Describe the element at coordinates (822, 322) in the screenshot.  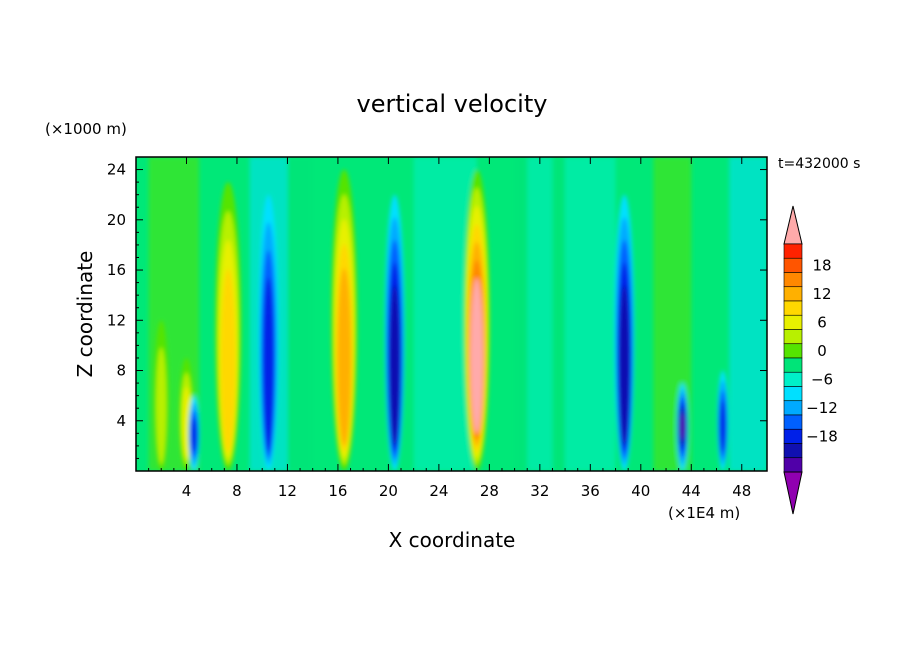
I see `colorbar-label: 6` at that location.